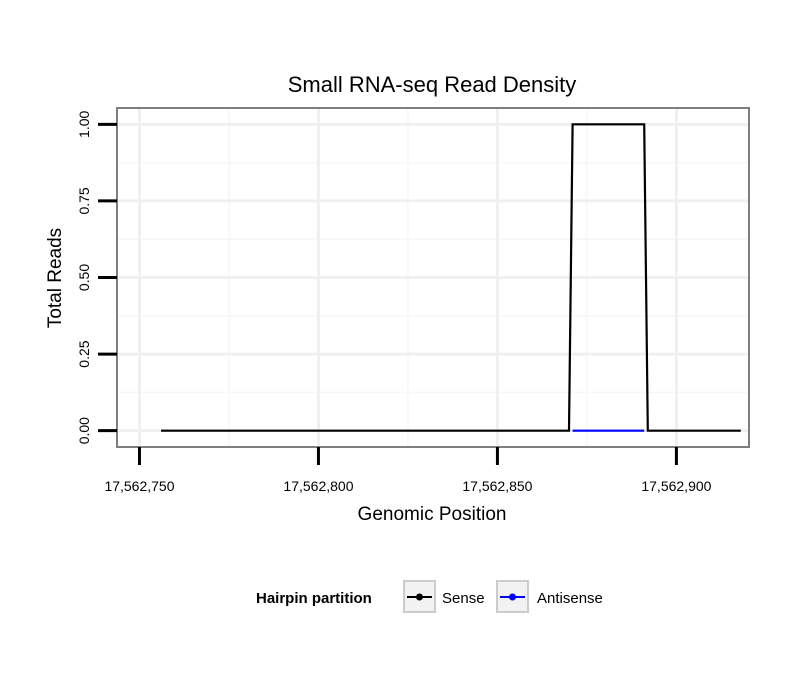 Image resolution: width=810 pixels, height=690 pixels. I want to click on y-tick-label: 0.25, so click(84, 353).